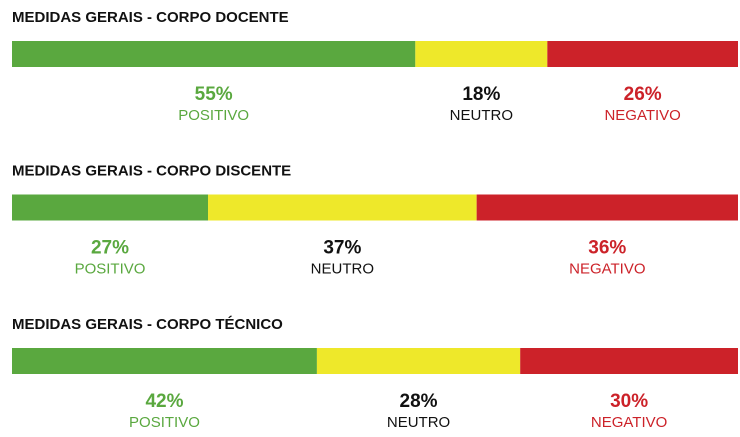  Describe the element at coordinates (151, 170) in the screenshot. I see `chart-title: MEDIDAS GERAIS - CORPO DISCENTE` at that location.